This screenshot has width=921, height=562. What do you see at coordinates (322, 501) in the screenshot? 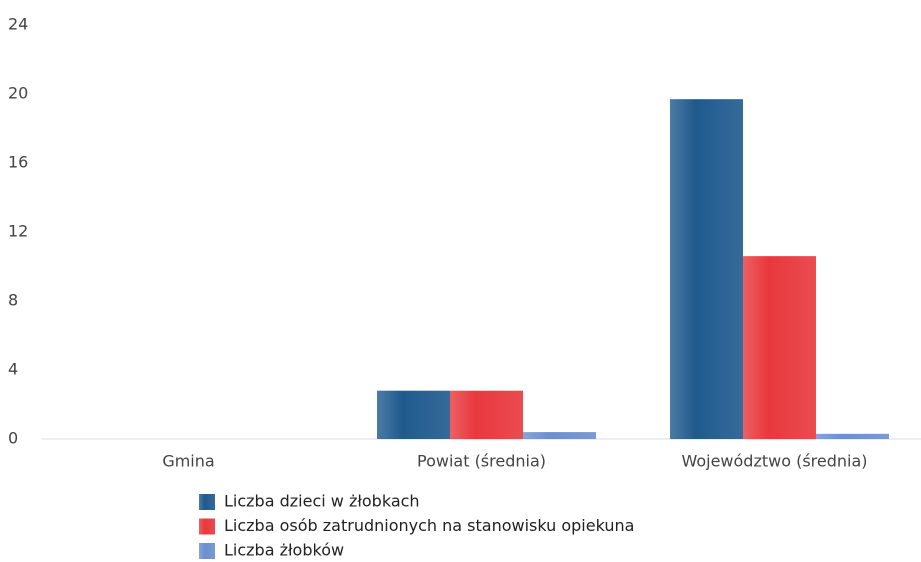
I see `legend-label: Liczba dzieci w żłobkach` at bounding box center [322, 501].